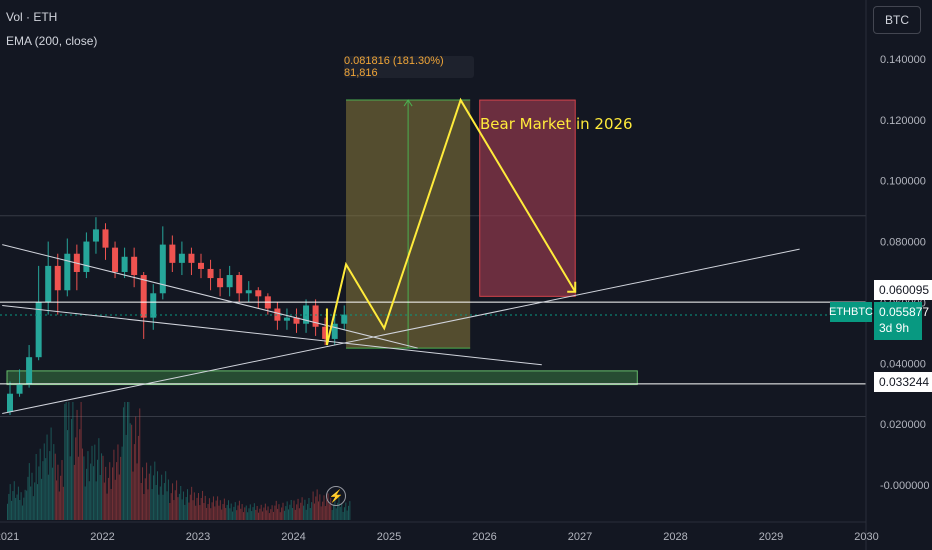 The height and width of the screenshot is (550, 932). What do you see at coordinates (336, 496) in the screenshot?
I see `lightning-icon: ⚡` at bounding box center [336, 496].